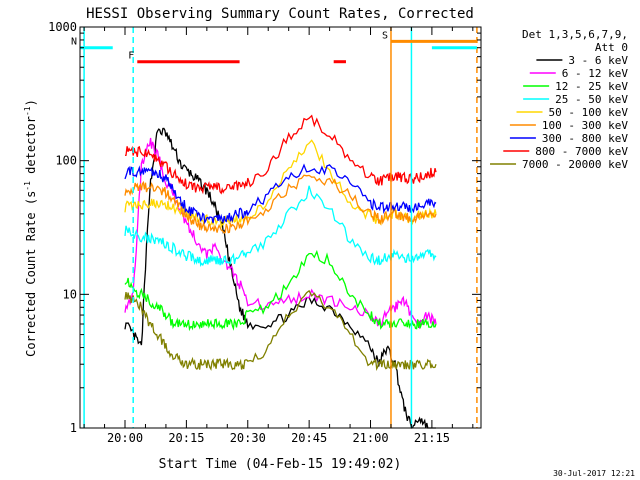 Image resolution: width=640 pixels, height=480 pixels. Describe the element at coordinates (31, 102) in the screenshot. I see `y-axis-label-suffix: )` at that location.